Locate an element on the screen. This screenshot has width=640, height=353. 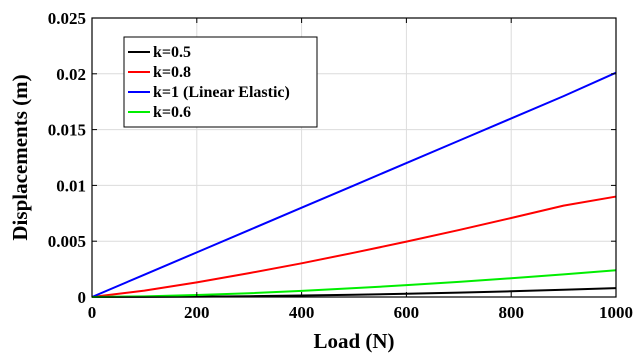
legend-label: k=0.8 is located at coordinates (172, 72).